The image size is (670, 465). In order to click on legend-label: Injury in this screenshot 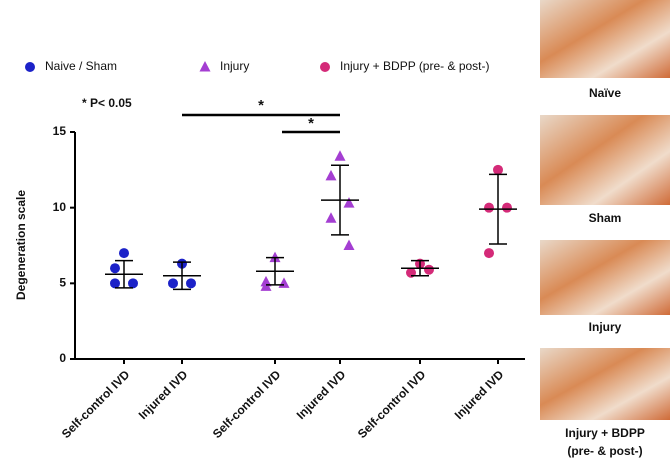, I will do `click(234, 66)`.